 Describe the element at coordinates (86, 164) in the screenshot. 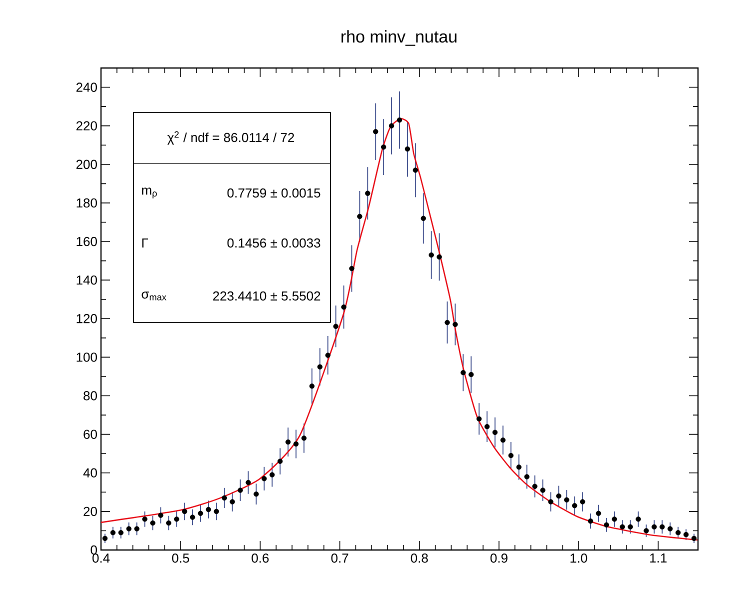

I see `y-tick-label: 200` at that location.